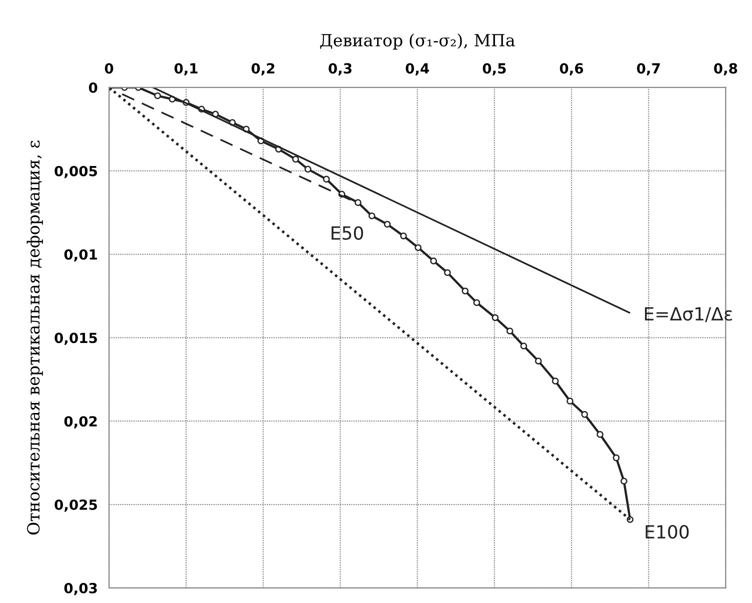  I want to click on x-tick-label: 0,5, so click(494, 69).